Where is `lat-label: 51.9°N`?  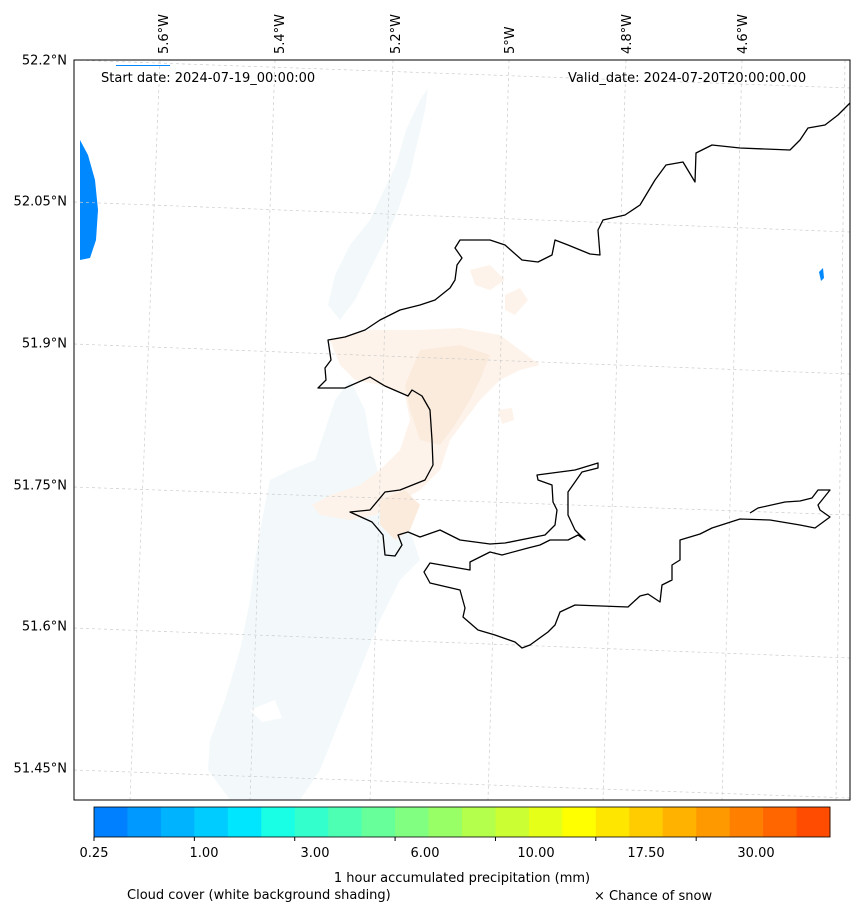 lat-label: 51.9°N is located at coordinates (44, 344).